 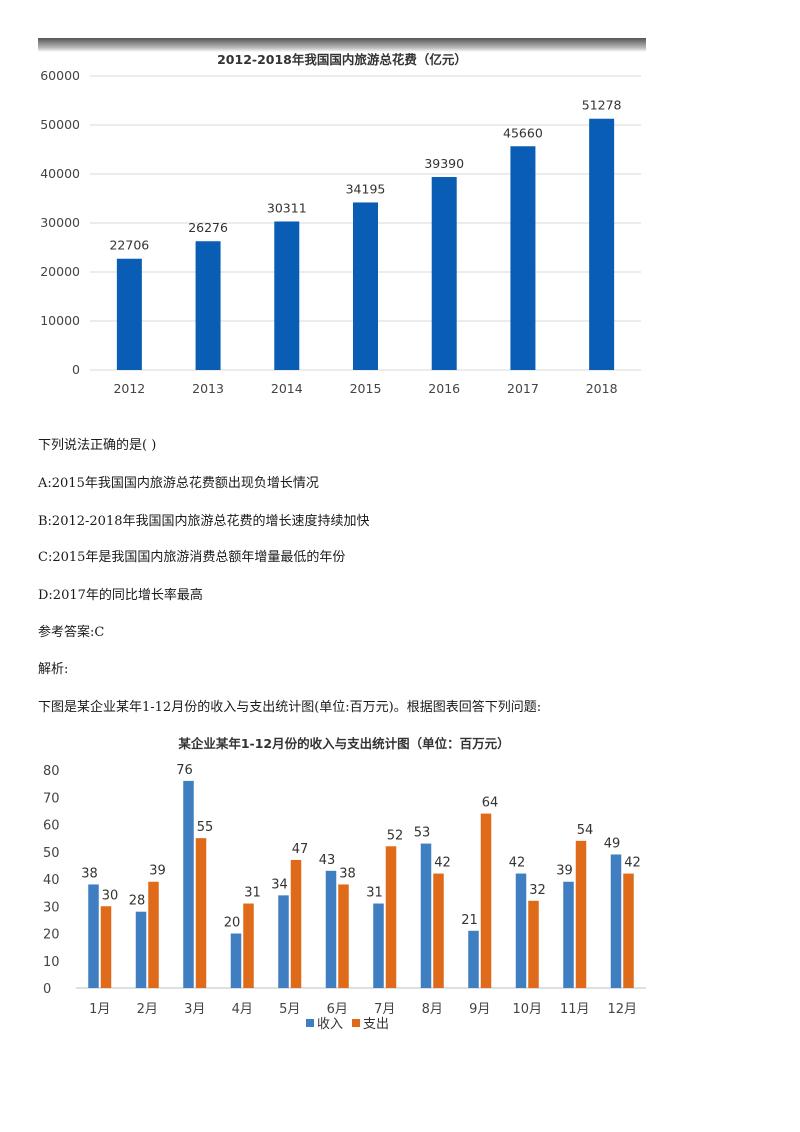 I want to click on option-b: B:2012-2018年我国国内旅游总花费的增长速度持续加快, so click(x=204, y=521).